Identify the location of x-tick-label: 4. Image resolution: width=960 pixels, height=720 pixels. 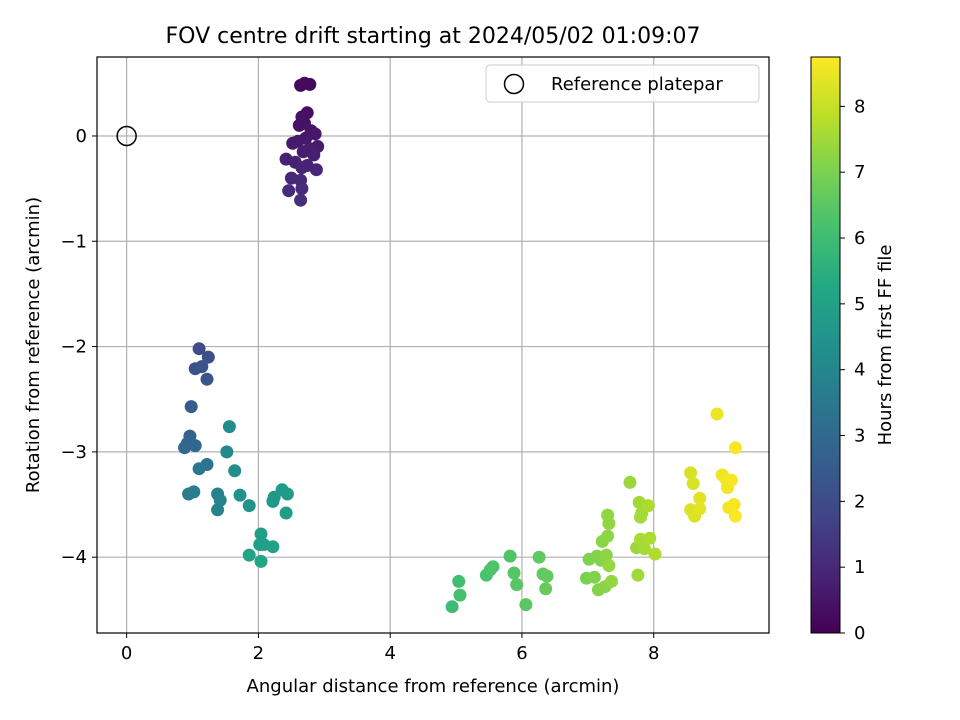
(389, 653).